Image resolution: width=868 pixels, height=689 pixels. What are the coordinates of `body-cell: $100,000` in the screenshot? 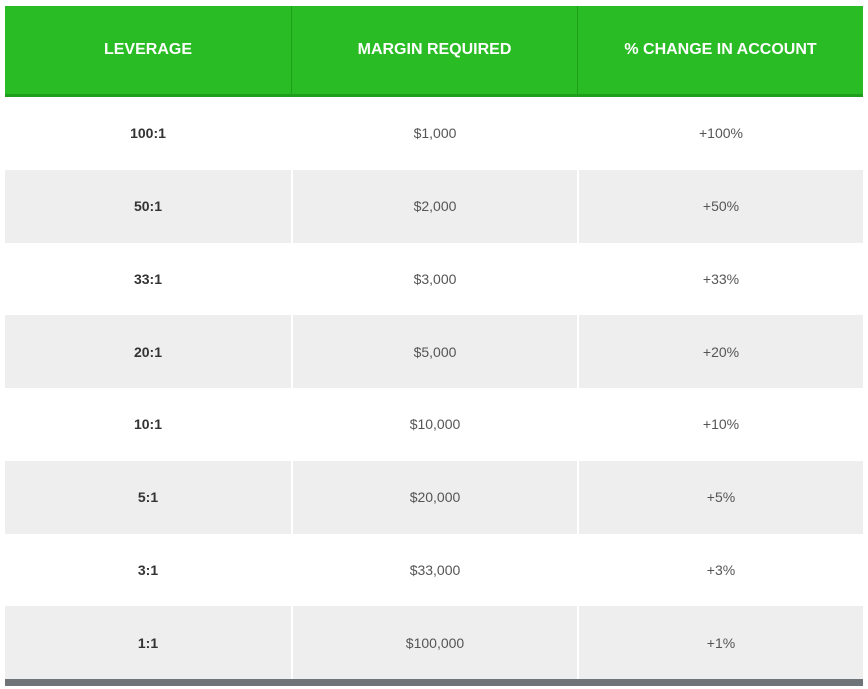 It's located at (434, 642).